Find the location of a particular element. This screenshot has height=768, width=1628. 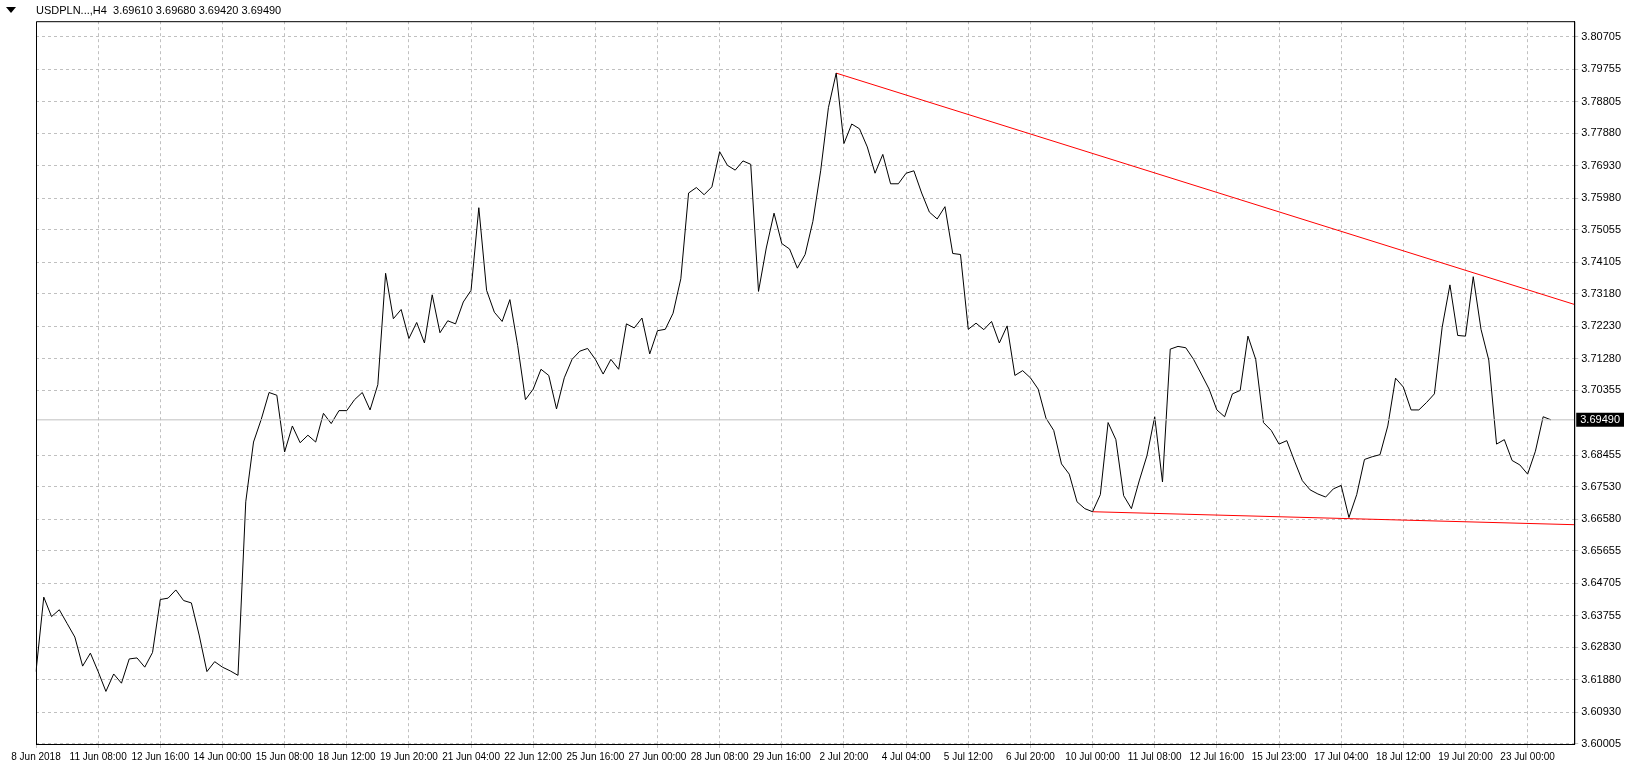

x-tick-label: 15 Jun 08:00 is located at coordinates (284, 756).